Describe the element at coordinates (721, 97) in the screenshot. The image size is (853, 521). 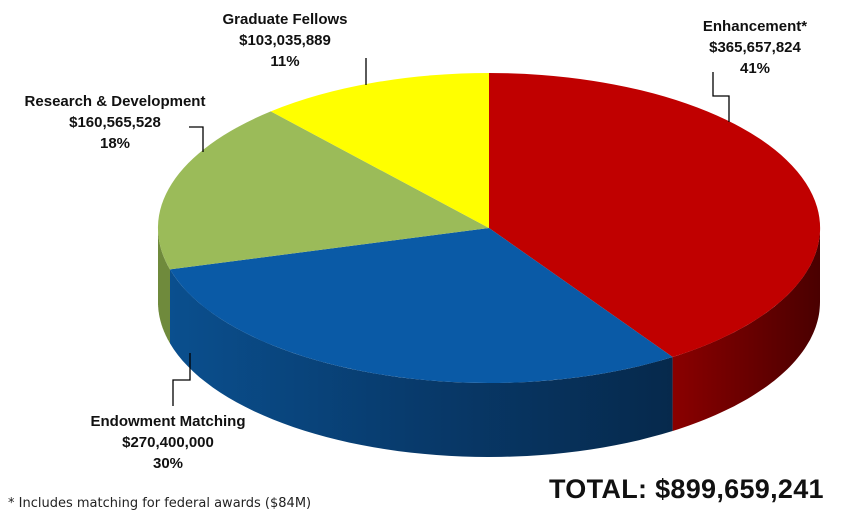
I see `leader-line-enhancement` at that location.